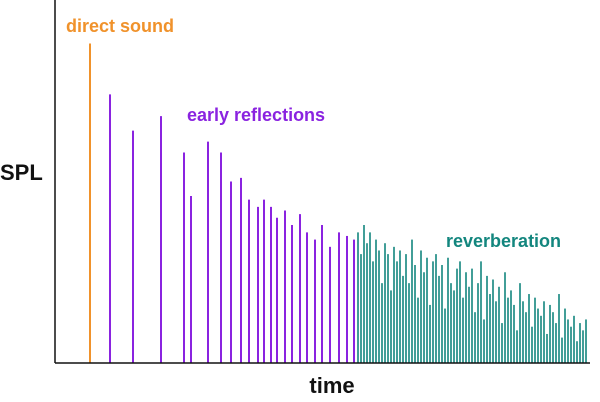 The height and width of the screenshot is (402, 600). I want to click on annotation-reverberation: reverberation, so click(503, 241).